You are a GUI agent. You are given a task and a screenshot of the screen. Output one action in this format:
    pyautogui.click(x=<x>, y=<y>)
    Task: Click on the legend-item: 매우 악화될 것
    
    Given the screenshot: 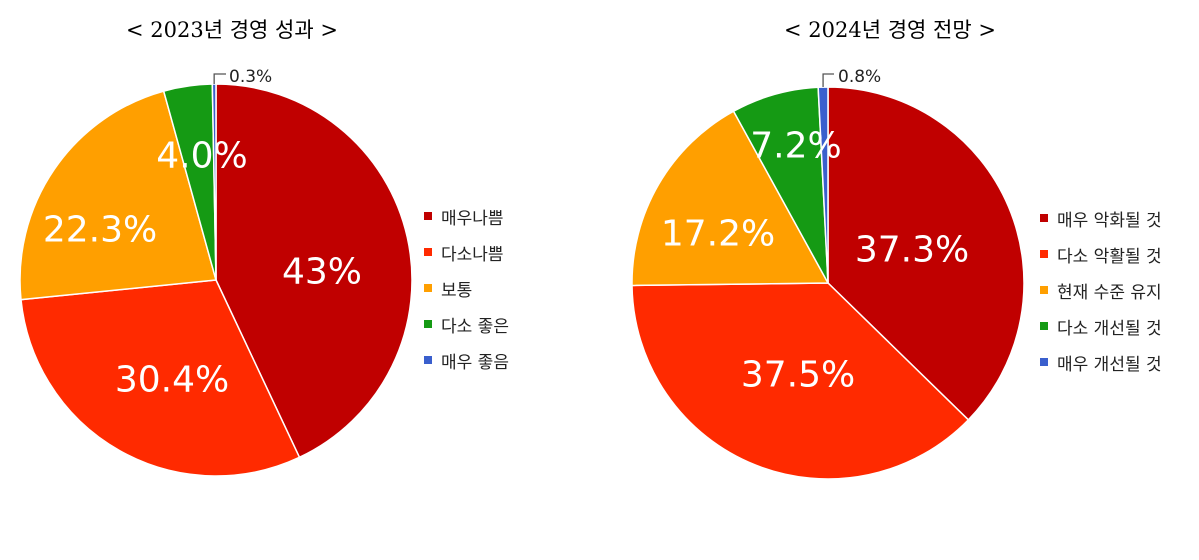 What is the action you would take?
    pyautogui.click(x=1101, y=218)
    